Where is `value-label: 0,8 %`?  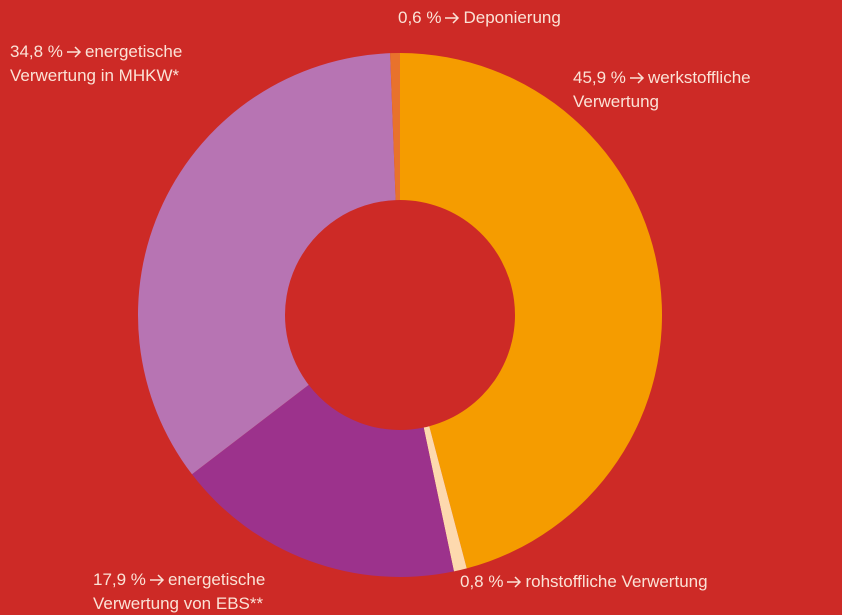 value-label: 0,8 % is located at coordinates (482, 581).